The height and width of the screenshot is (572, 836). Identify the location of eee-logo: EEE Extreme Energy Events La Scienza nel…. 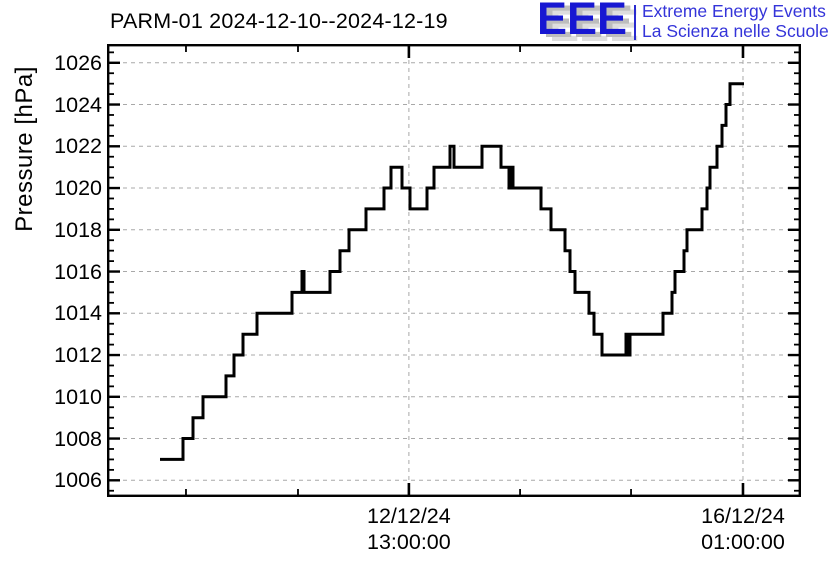
(686, 22).